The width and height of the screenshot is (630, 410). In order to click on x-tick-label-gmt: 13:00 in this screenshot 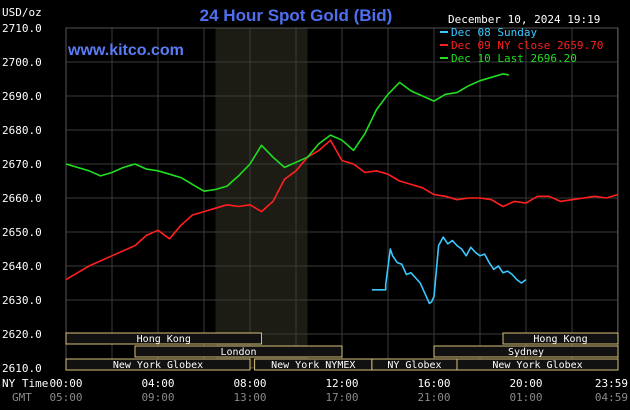, I will do `click(249, 397)`.